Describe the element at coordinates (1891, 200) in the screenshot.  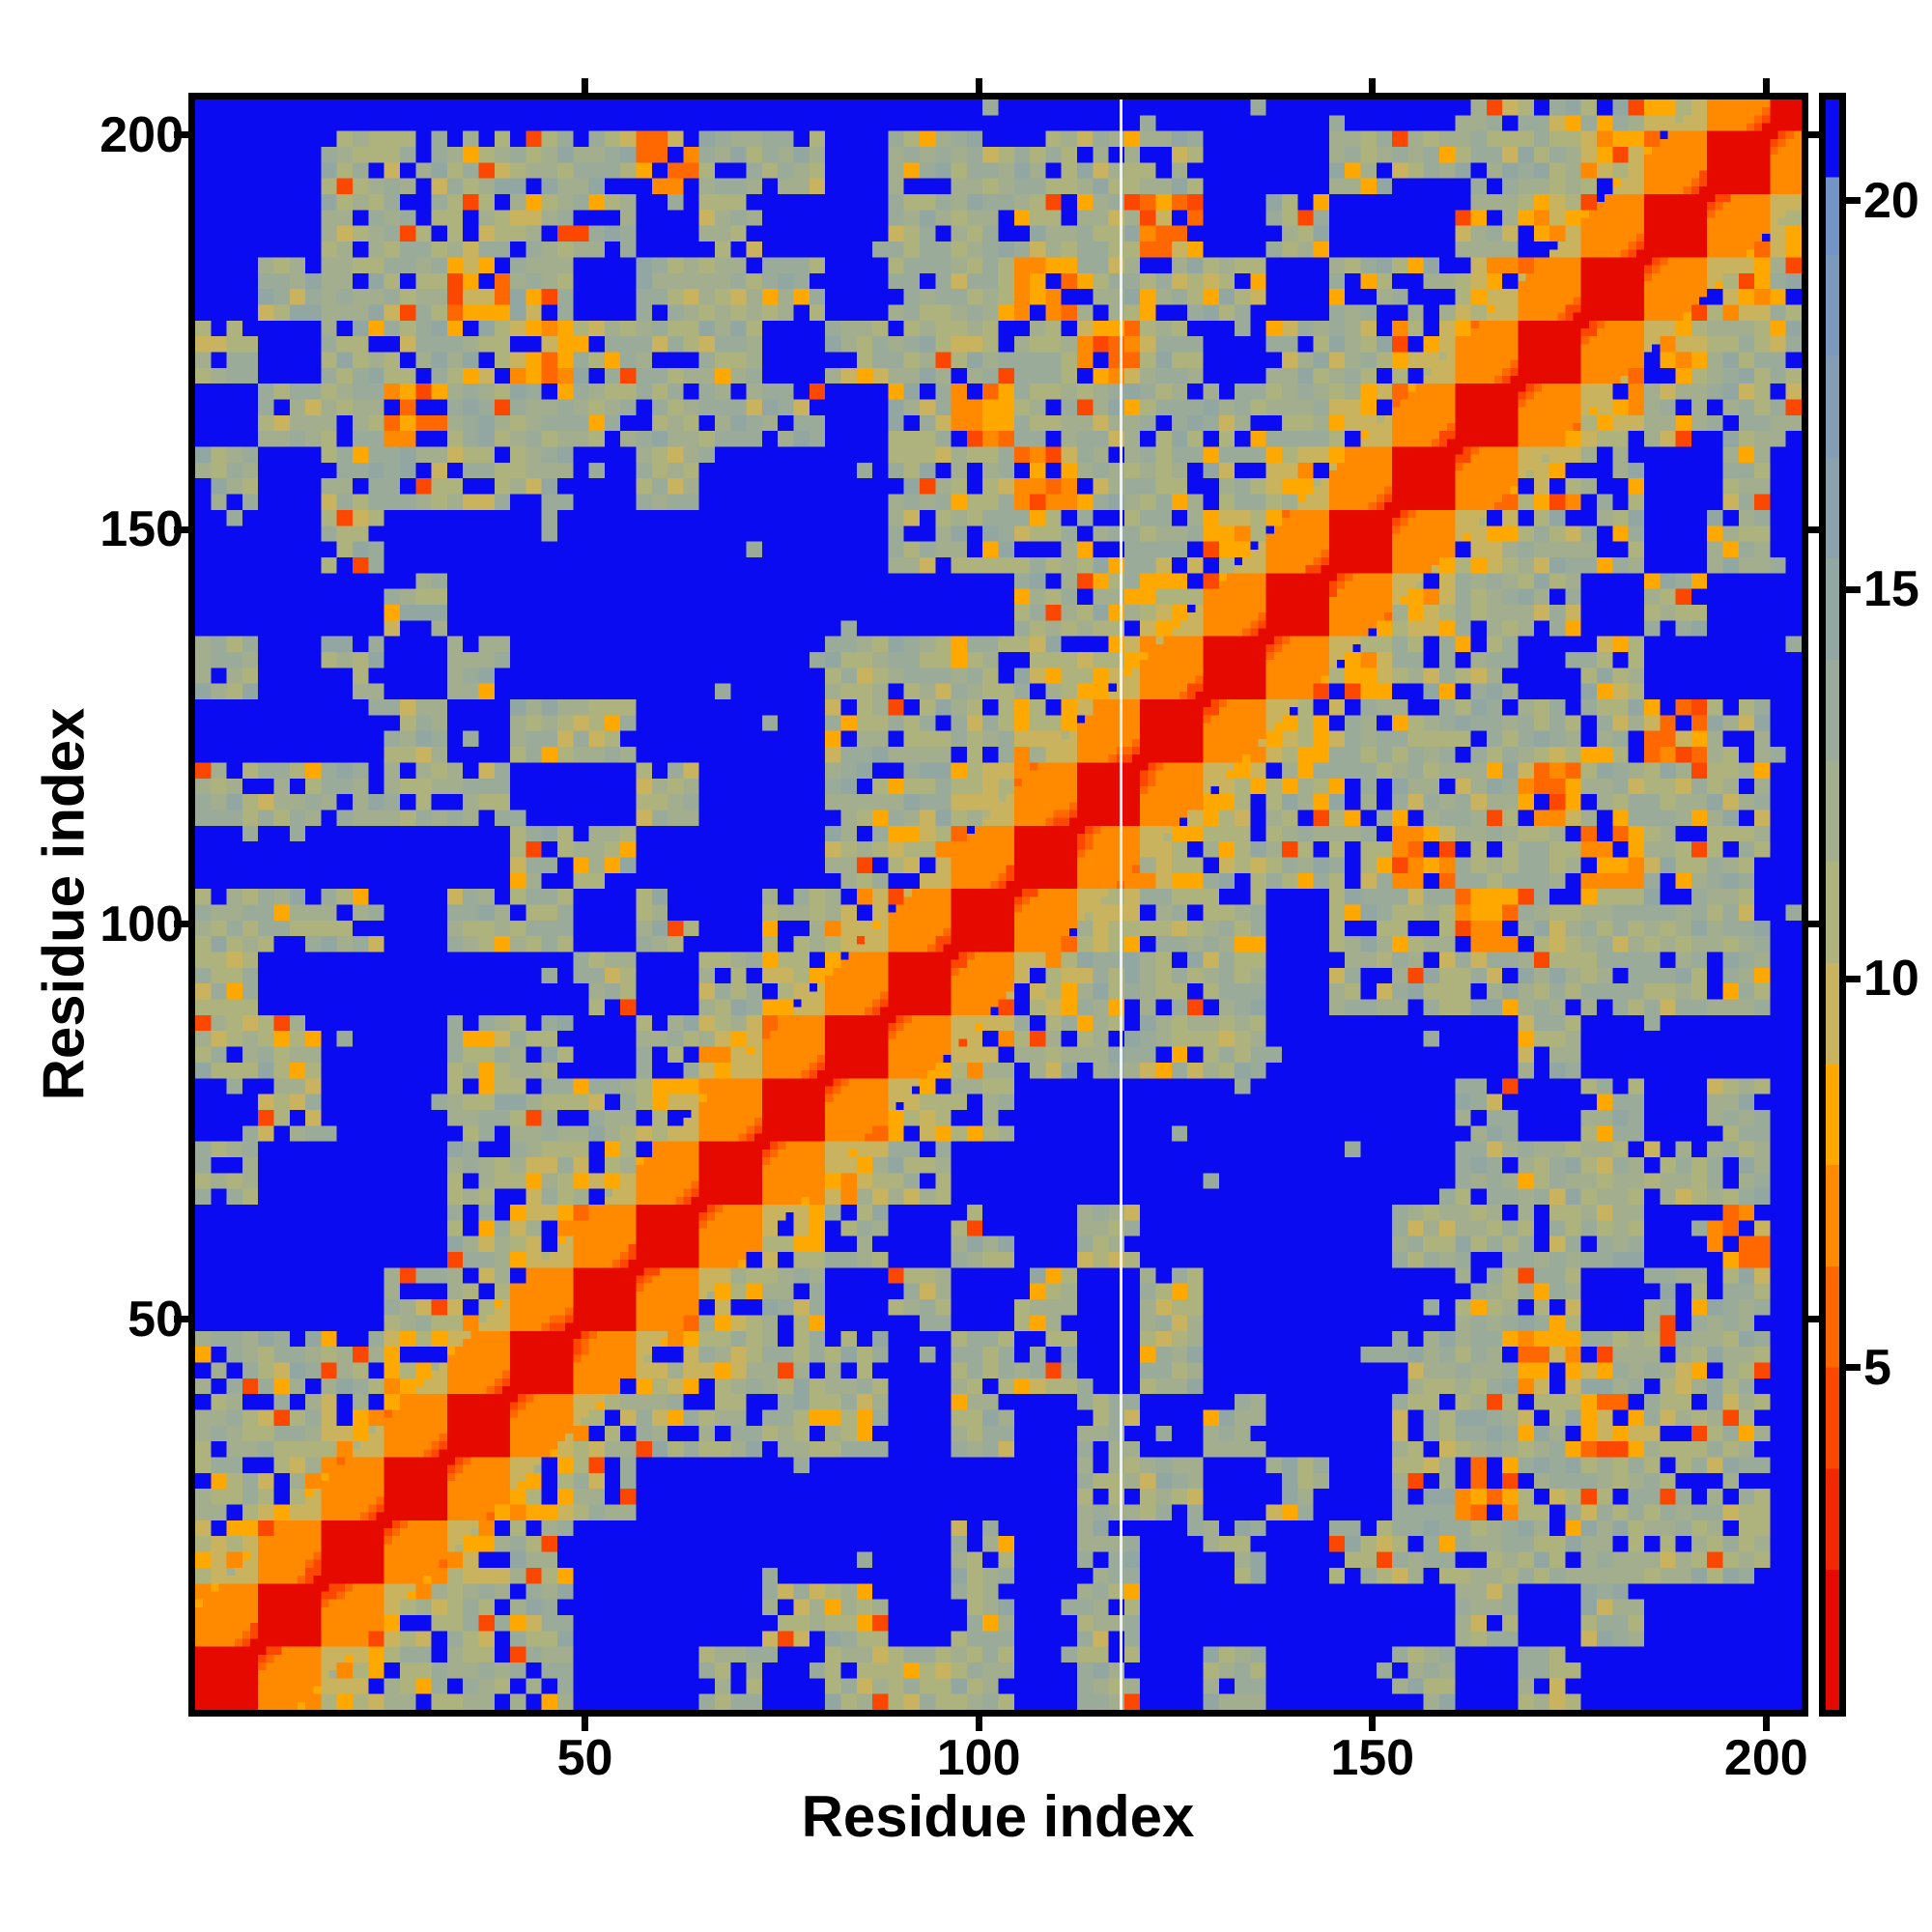
I see `colorbar-tick-label-20: 20` at that location.